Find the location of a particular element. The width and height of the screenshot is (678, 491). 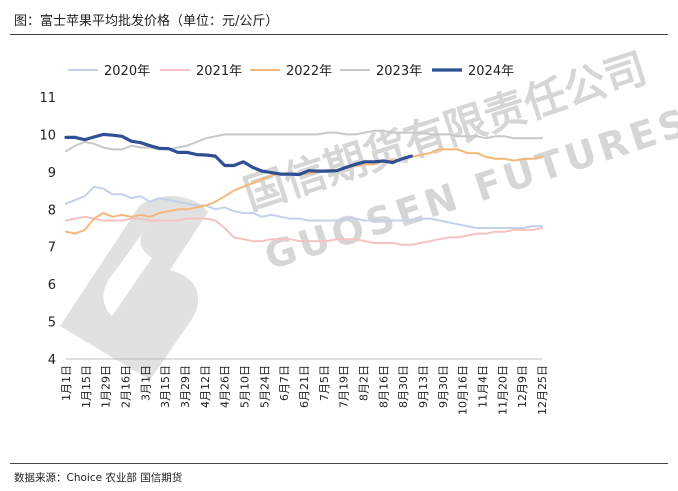

x-tick-label: 11月4日 is located at coordinates (483, 386).